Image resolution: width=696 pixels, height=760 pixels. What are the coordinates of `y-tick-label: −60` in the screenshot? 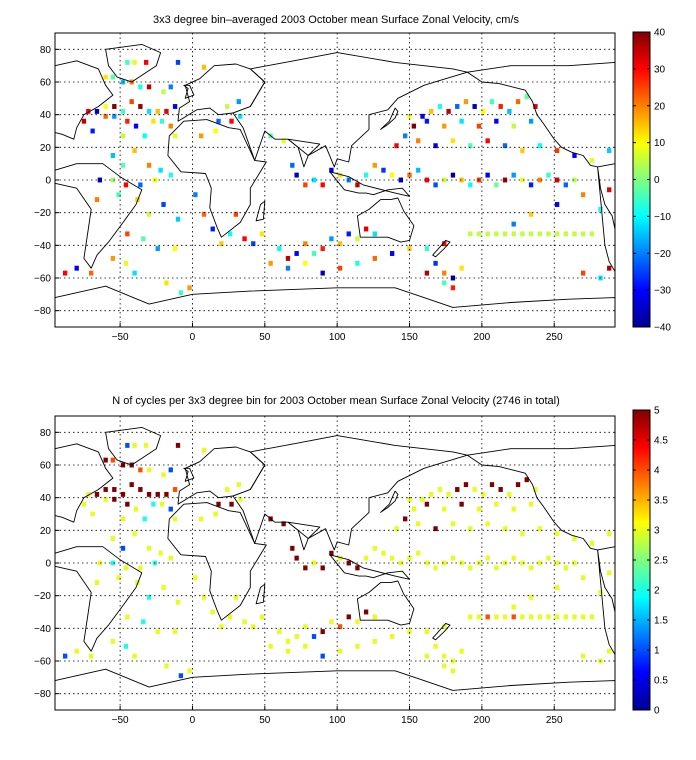 It's located at (42, 662).